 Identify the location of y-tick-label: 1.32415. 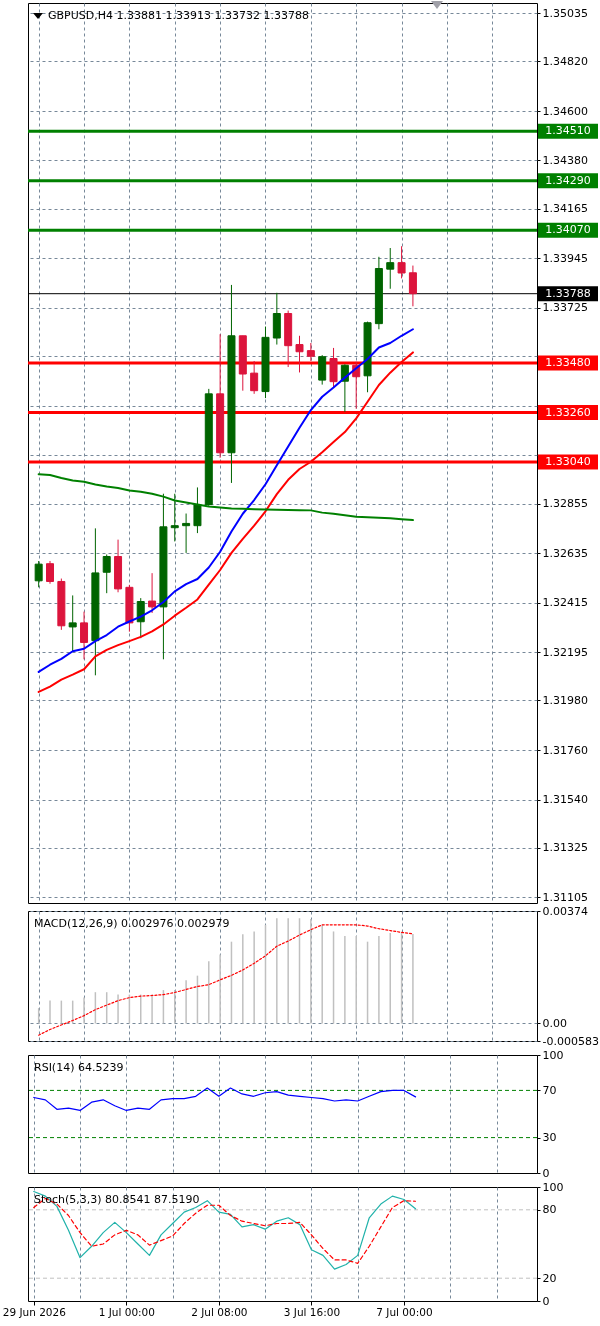
(565, 603).